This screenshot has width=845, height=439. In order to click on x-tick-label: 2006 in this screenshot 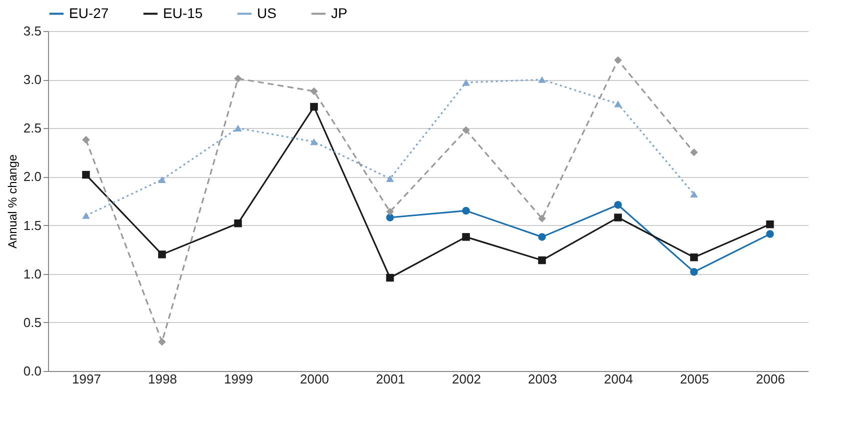, I will do `click(770, 379)`.